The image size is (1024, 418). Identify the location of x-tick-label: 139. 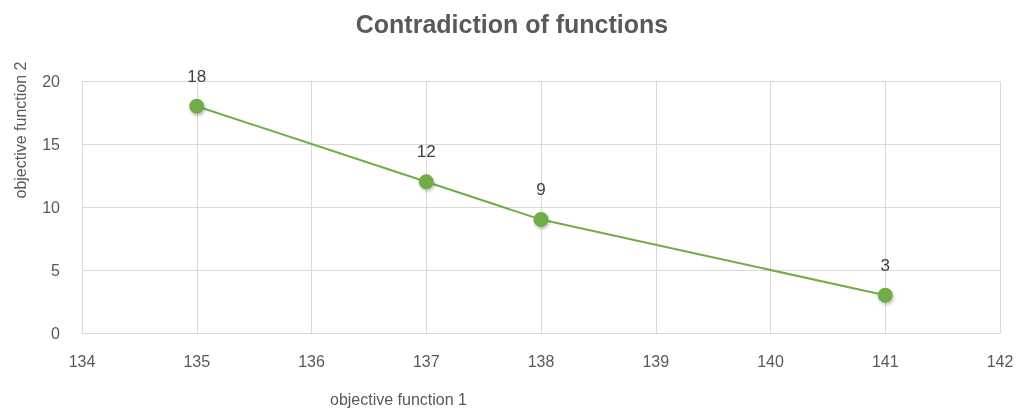
(656, 361).